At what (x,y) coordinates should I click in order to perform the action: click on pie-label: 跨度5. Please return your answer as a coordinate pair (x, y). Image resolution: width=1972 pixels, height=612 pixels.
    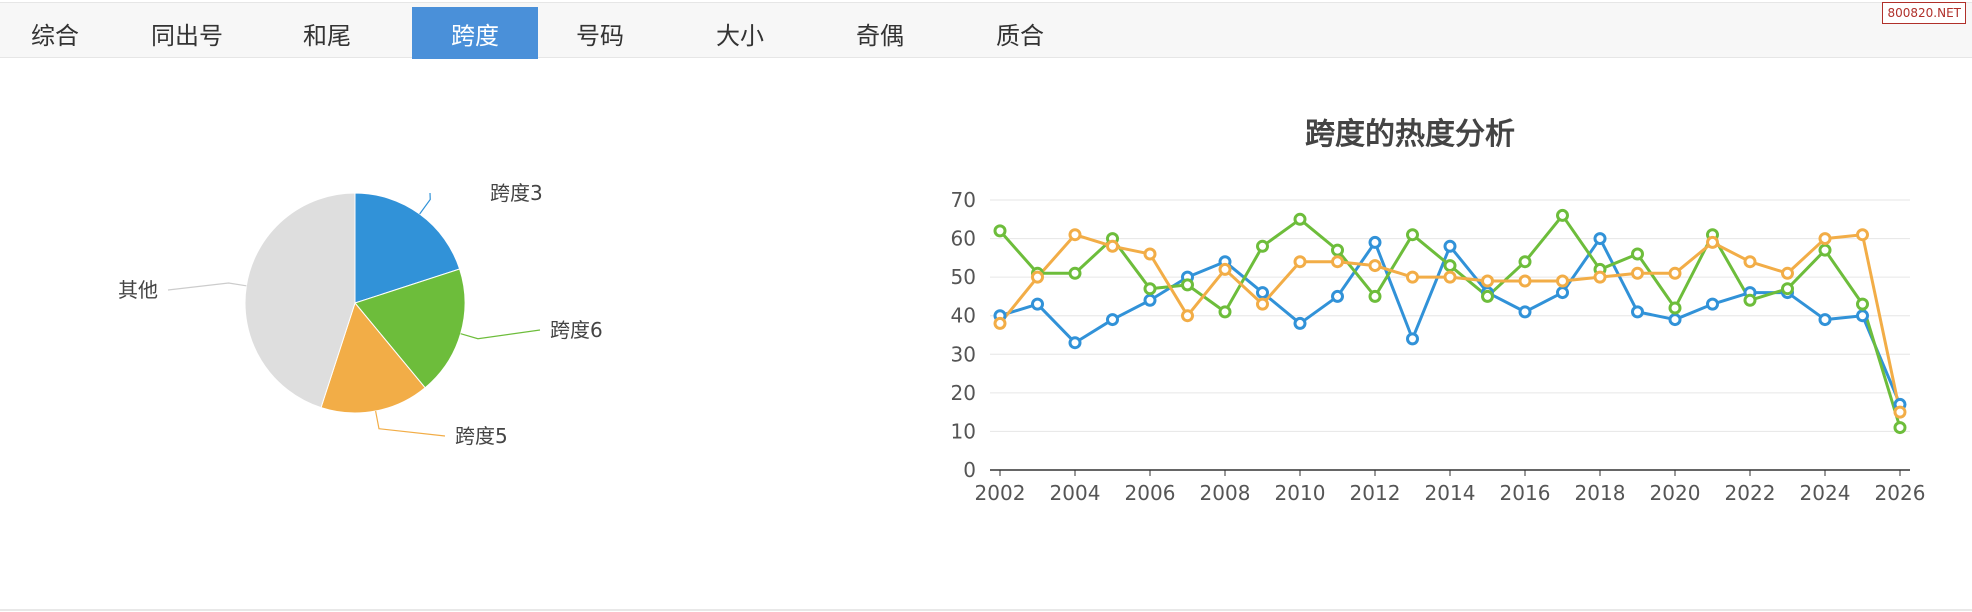
    Looking at the image, I should click on (481, 436).